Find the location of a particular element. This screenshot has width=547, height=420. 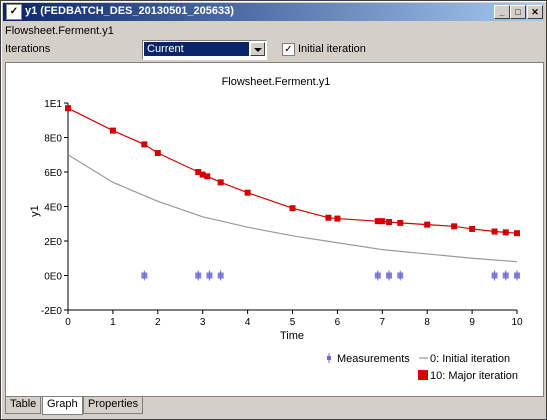

minimize-button: _ is located at coordinates (502, 12).